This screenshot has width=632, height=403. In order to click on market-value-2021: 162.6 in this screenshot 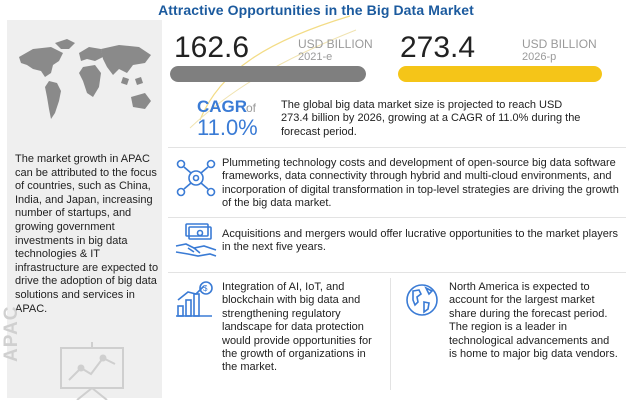, I will do `click(212, 47)`.